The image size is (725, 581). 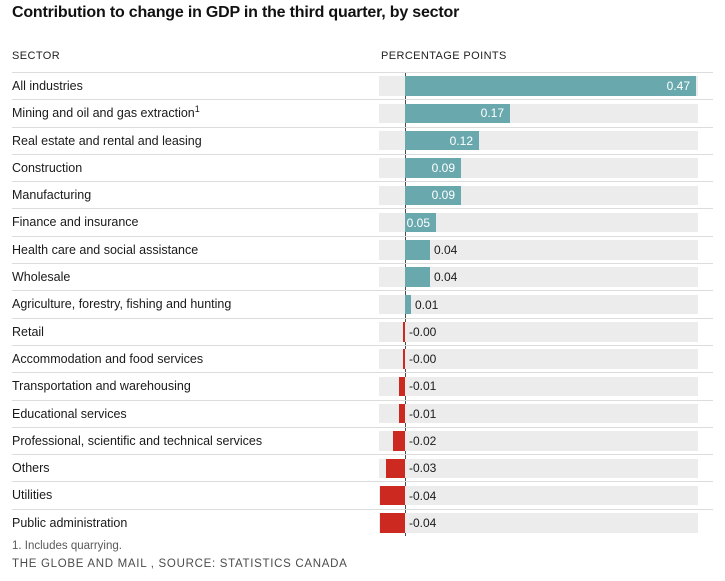 I want to click on column-header-sector: SECTOR, so click(x=36, y=56).